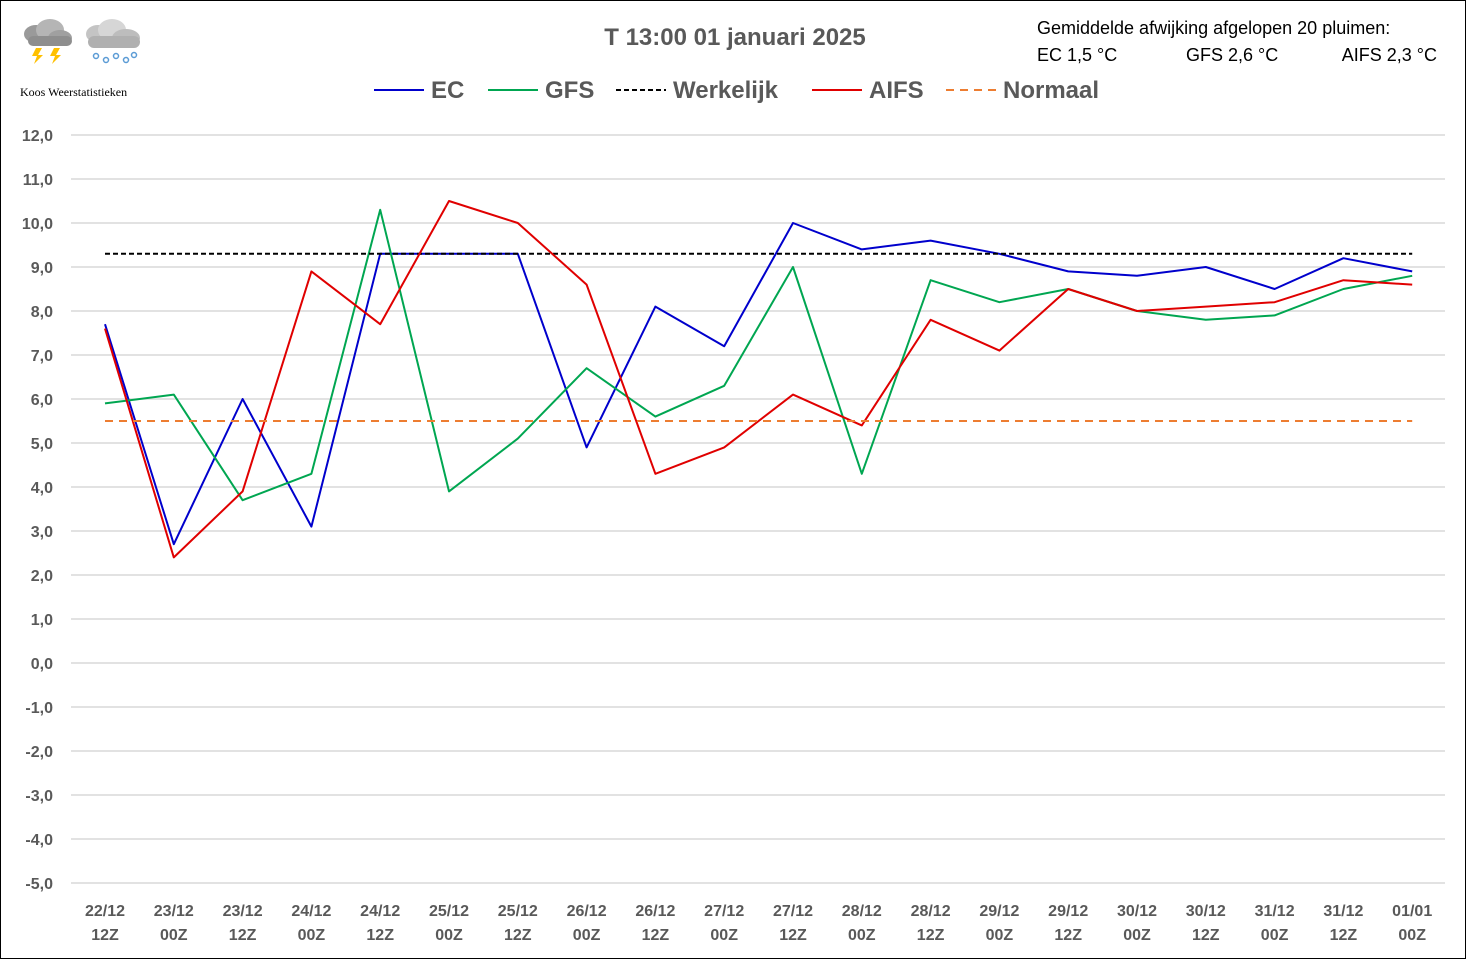 The image size is (1468, 961). What do you see at coordinates (449, 923) in the screenshot?
I see `x-tick-label: 25/12 00Z` at bounding box center [449, 923].